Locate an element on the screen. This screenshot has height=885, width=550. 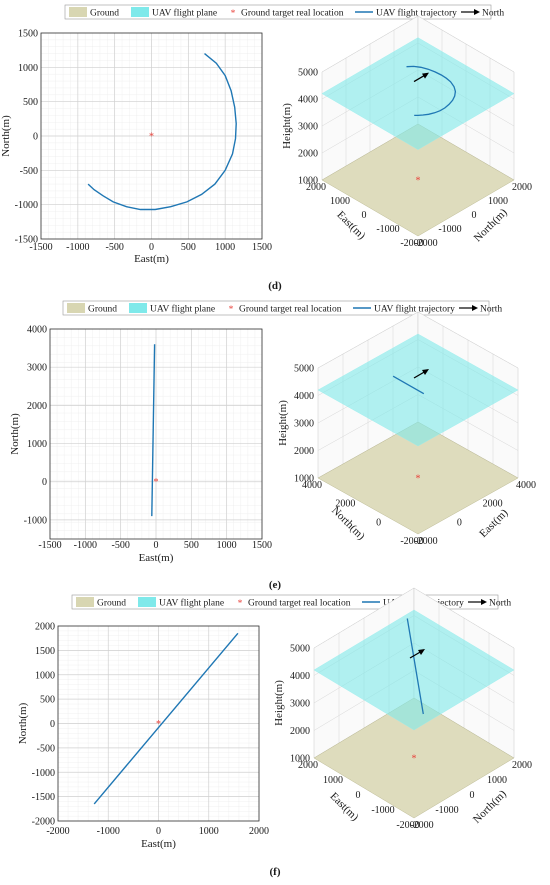
x-tick-label: 500 is located at coordinates (188, 247).